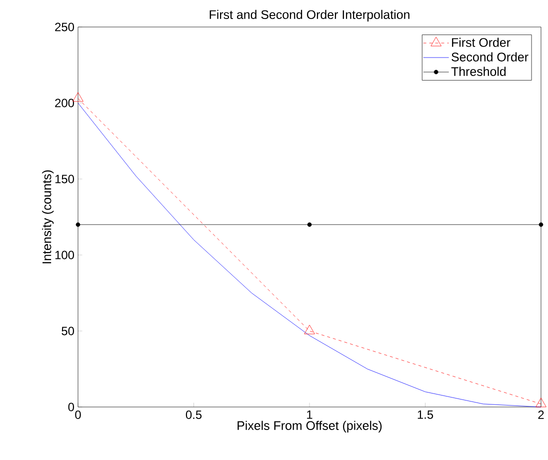 This screenshot has width=548, height=460. What do you see at coordinates (426, 414) in the screenshot?
I see `x-tick-label: 1.5` at bounding box center [426, 414].